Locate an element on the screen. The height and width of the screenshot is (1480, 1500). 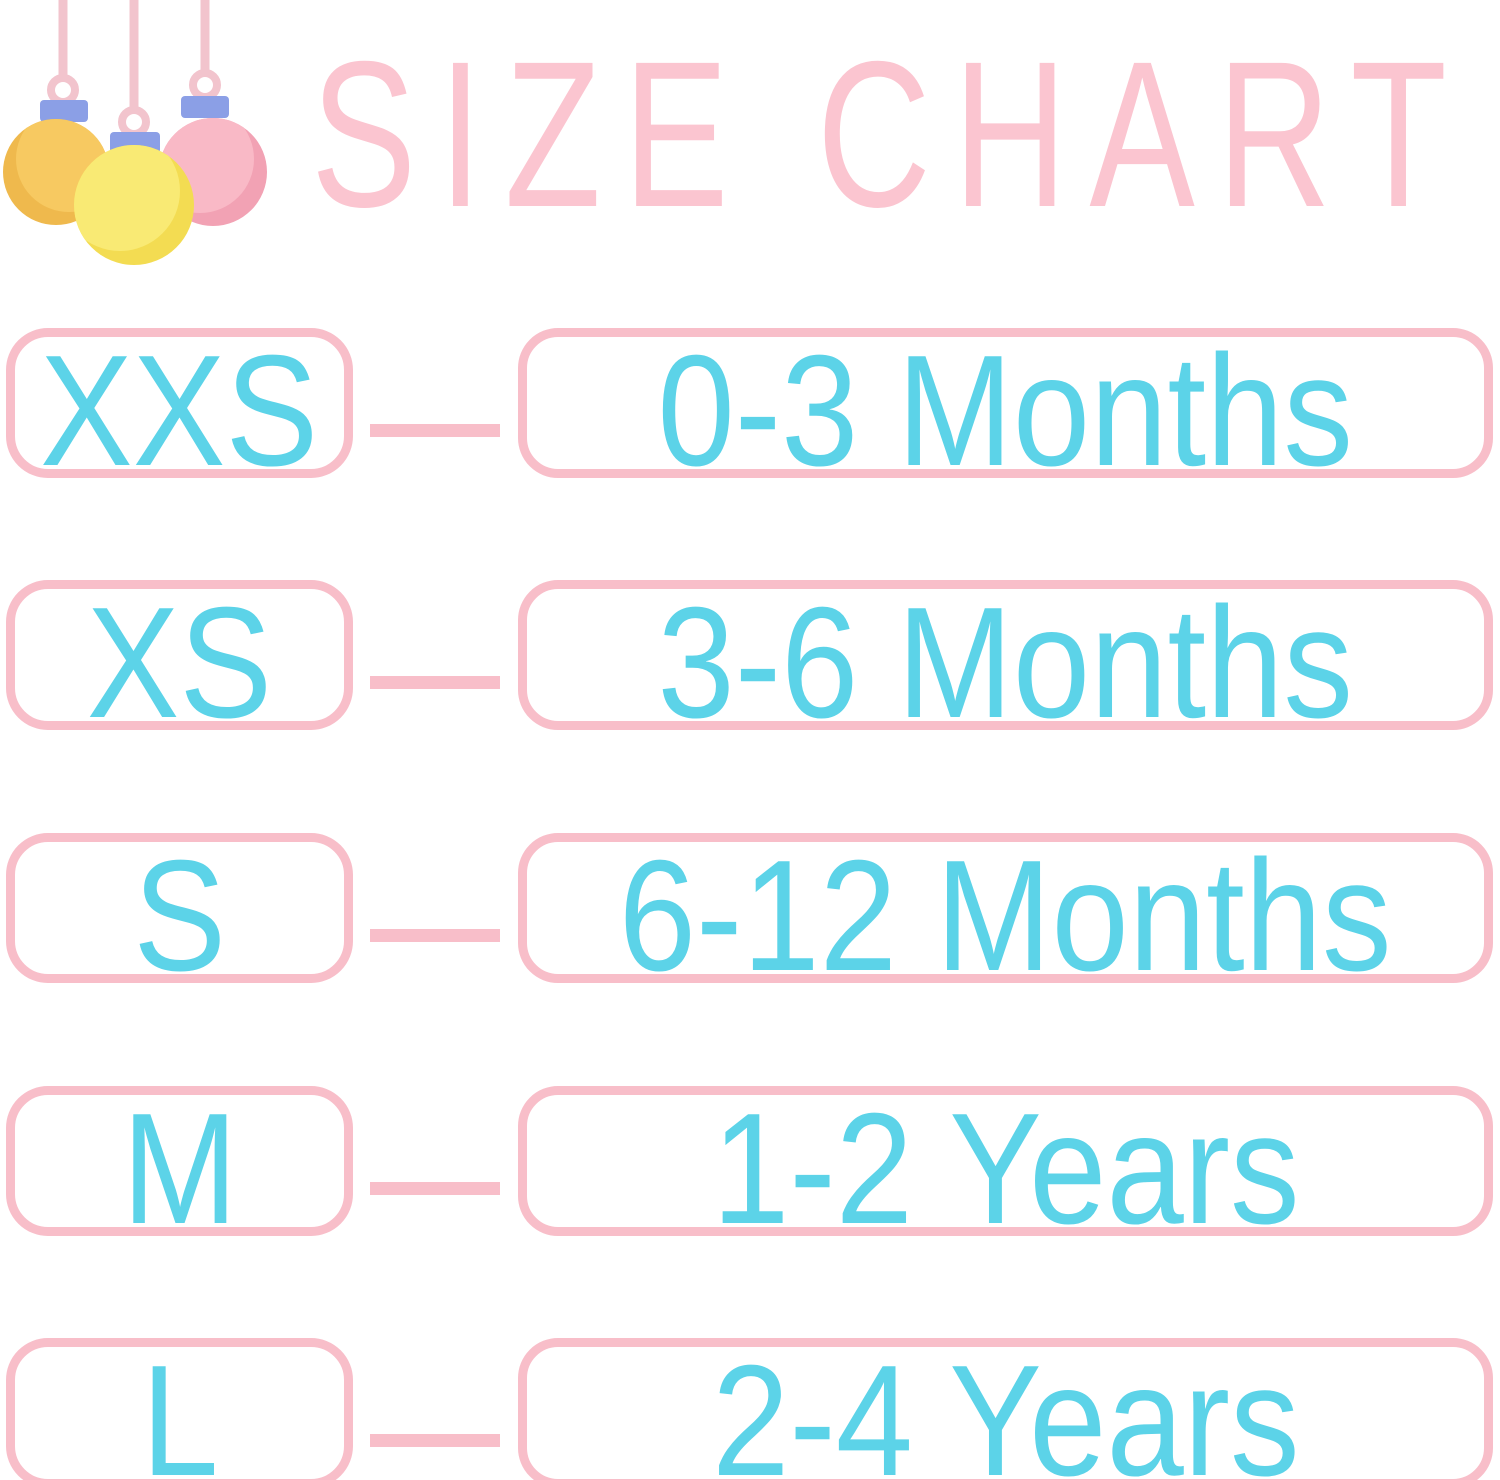
size-pill: XXS is located at coordinates (179, 409).